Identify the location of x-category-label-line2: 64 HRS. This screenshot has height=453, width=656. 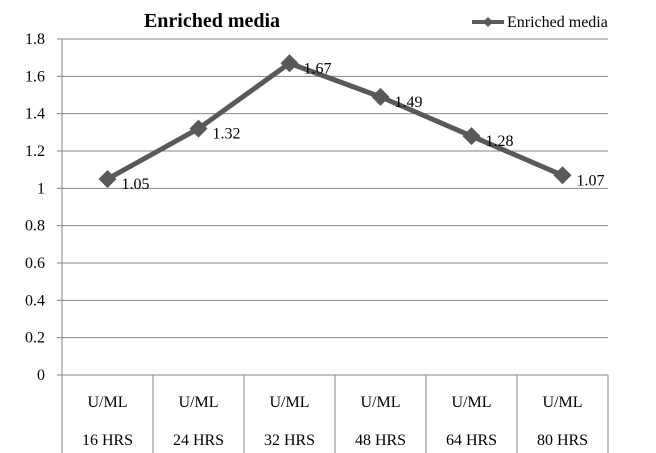
(471, 440).